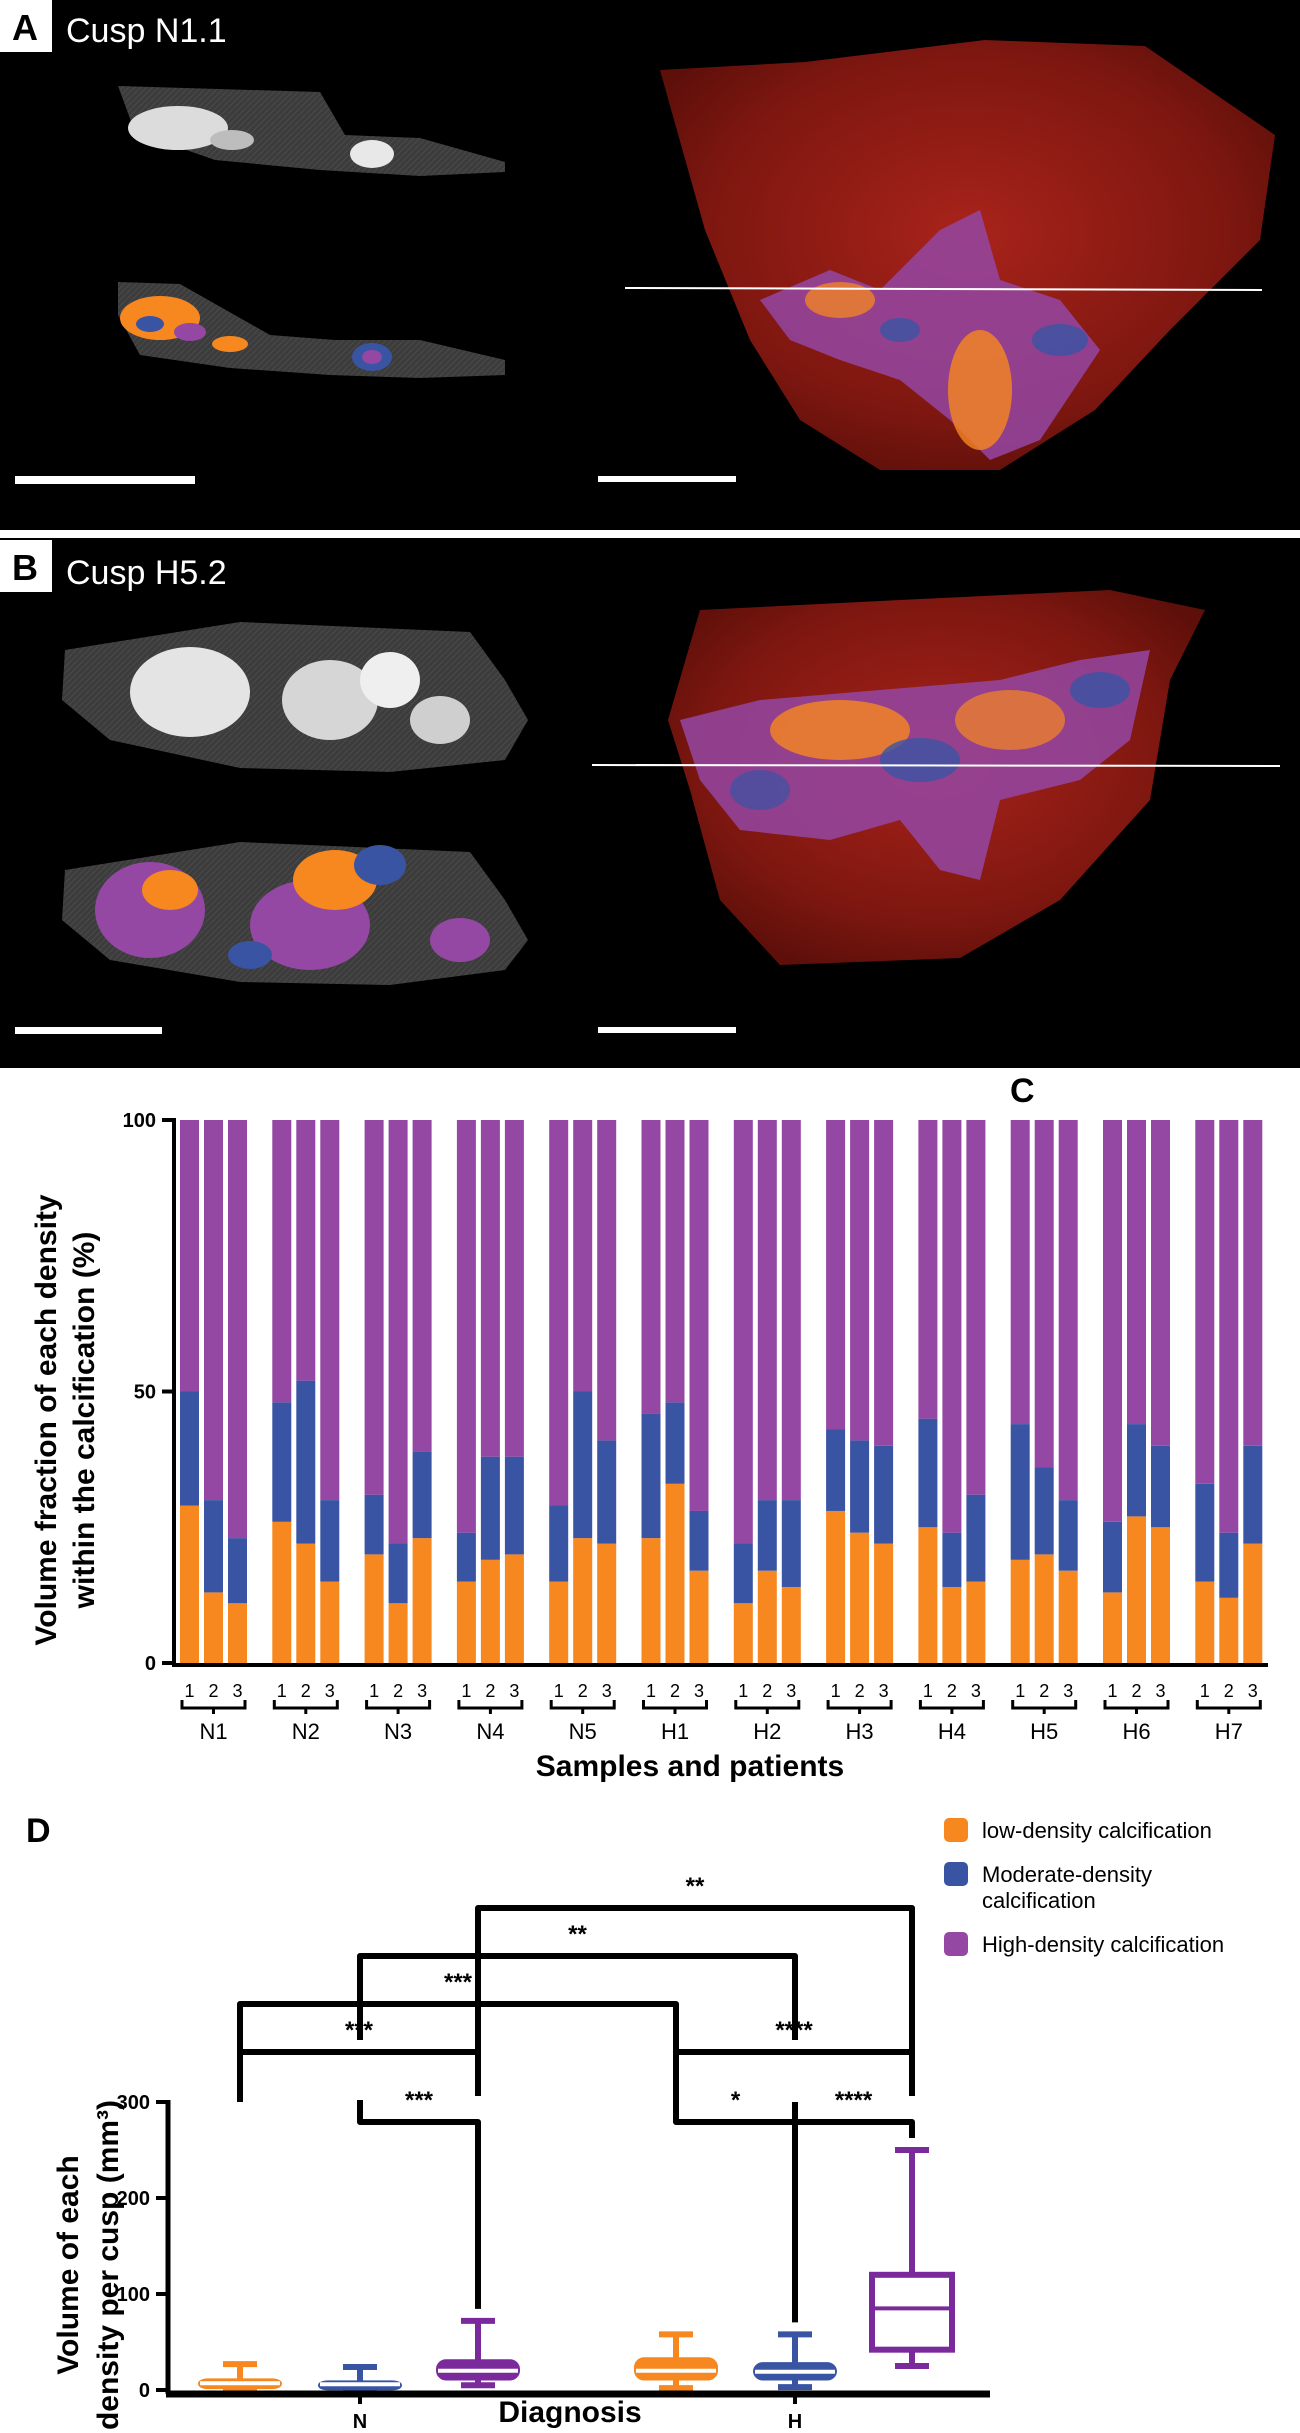  Describe the element at coordinates (1253, 1494) in the screenshot. I see `bar-H7-3-moderate` at that location.